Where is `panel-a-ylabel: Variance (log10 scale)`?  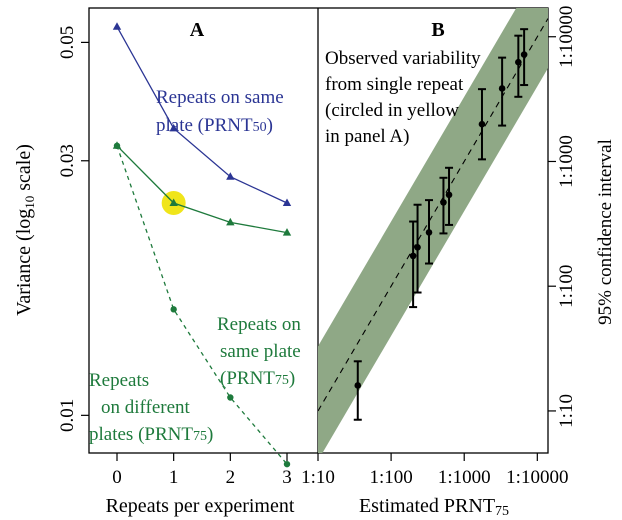 panel-a-ylabel: Variance (log10 scale) is located at coordinates (25, 230).